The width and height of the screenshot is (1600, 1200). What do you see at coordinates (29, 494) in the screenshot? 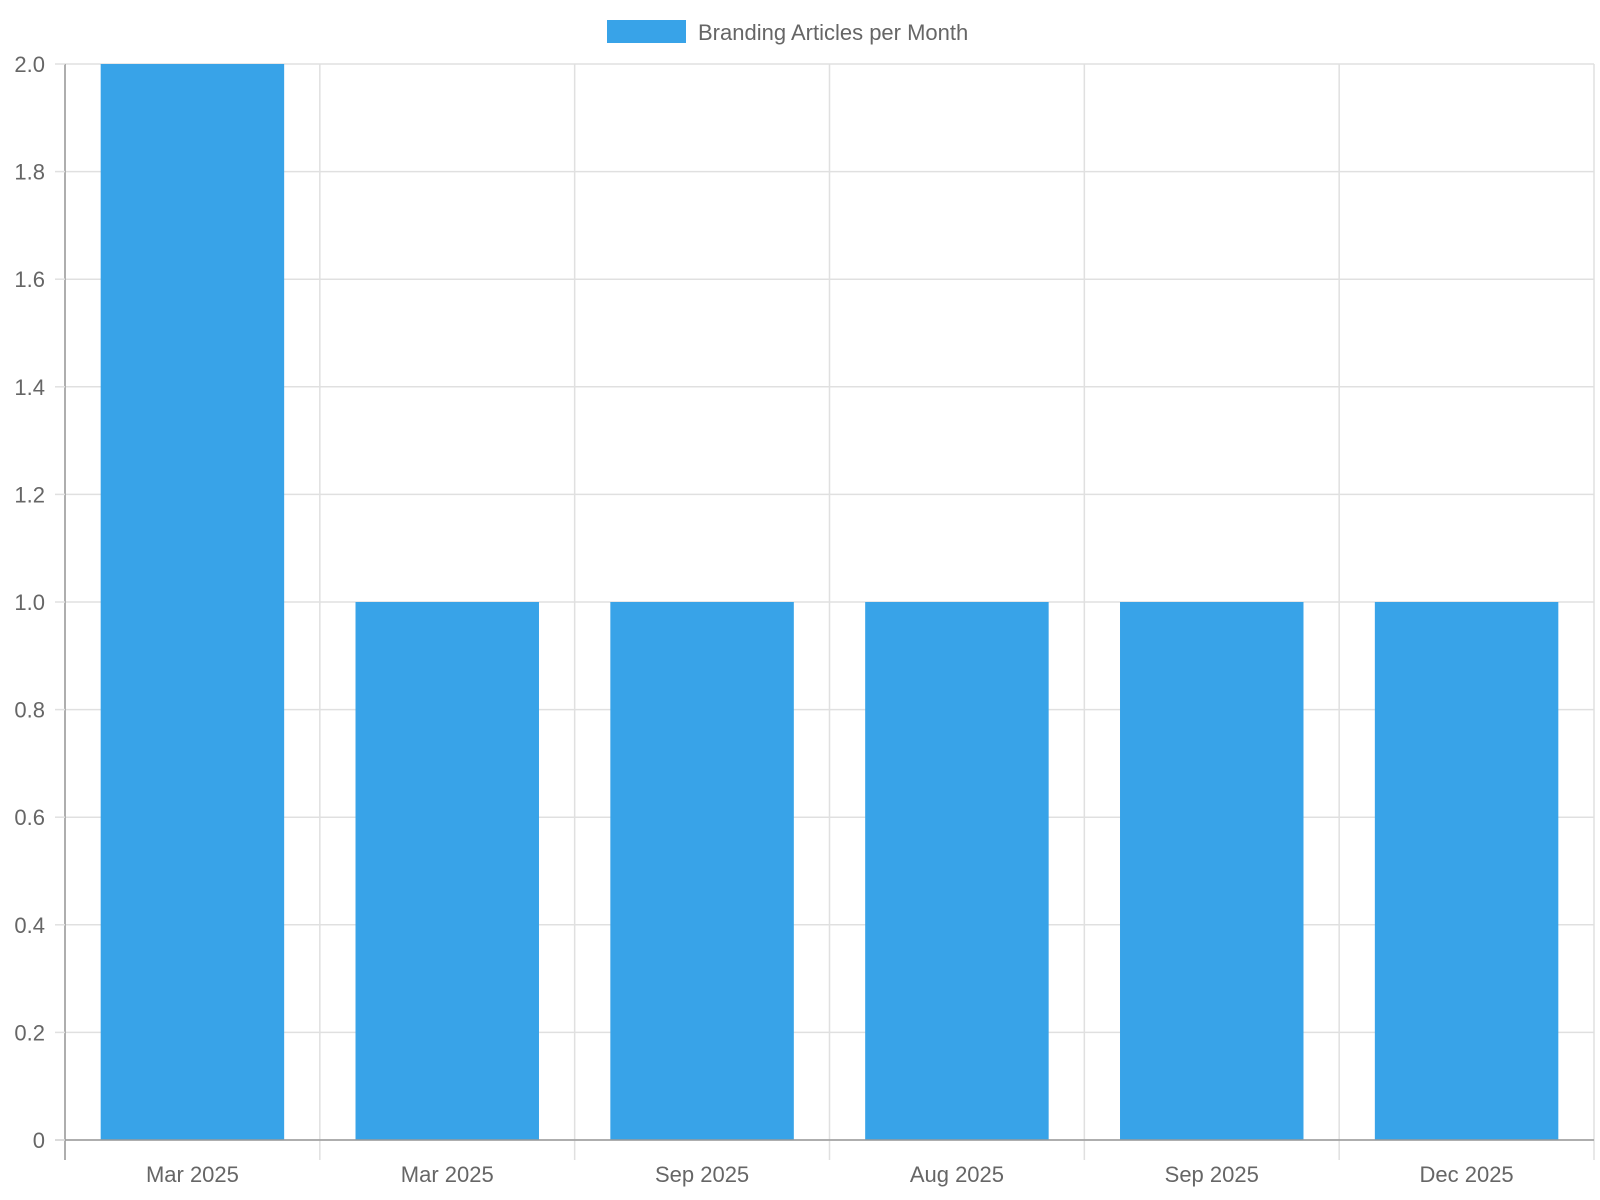
I see `y-tick-label: 1.2` at bounding box center [29, 494].